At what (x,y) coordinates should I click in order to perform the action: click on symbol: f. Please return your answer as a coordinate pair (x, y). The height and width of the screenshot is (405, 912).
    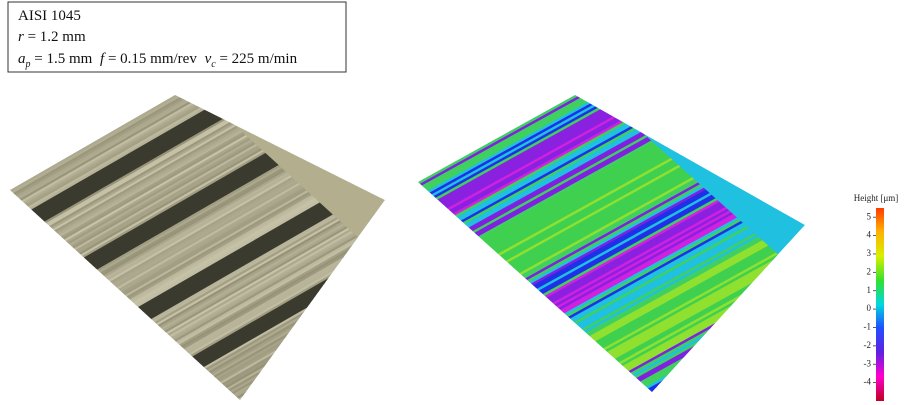
    Looking at the image, I should click on (103, 59).